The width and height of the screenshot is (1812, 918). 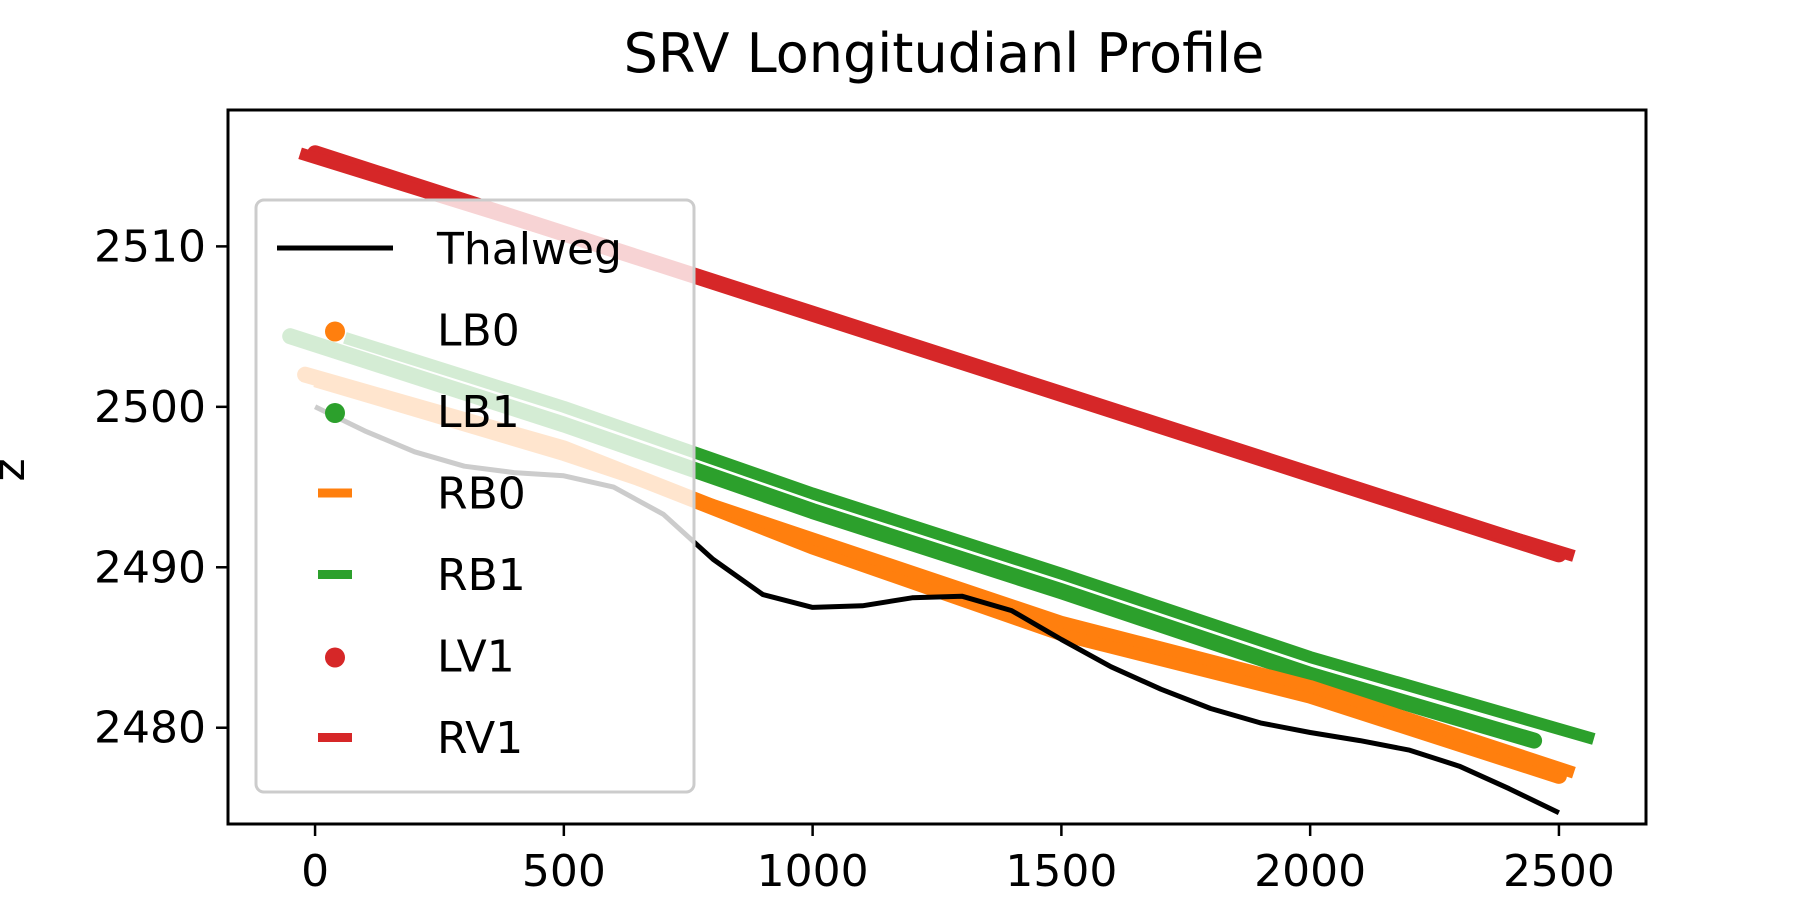 I want to click on y-axis: 2480 2490 2500 2510, so click(x=161, y=487).